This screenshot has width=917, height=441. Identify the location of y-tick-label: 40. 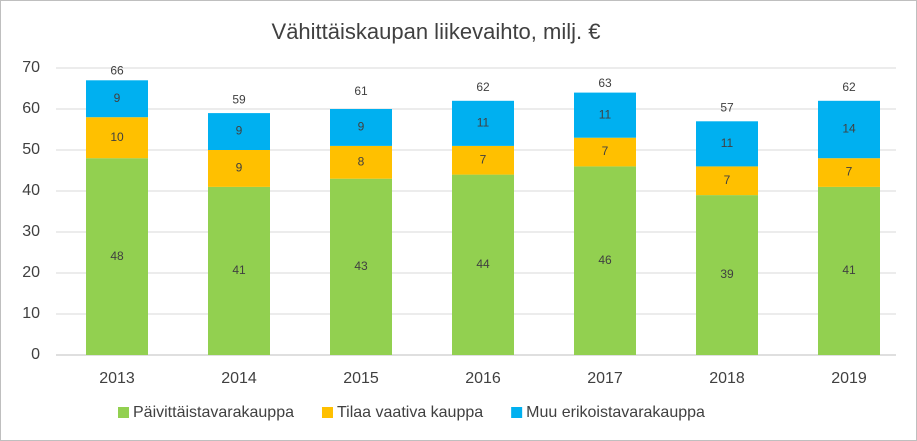
(31, 190).